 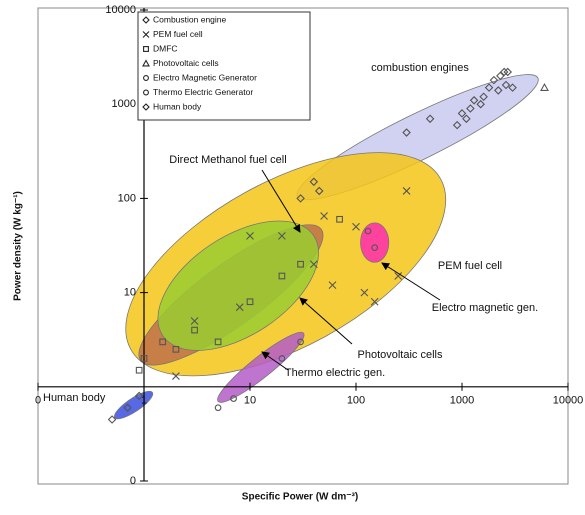 What do you see at coordinates (356, 401) in the screenshot?
I see `x-tick-label: 100` at bounding box center [356, 401].